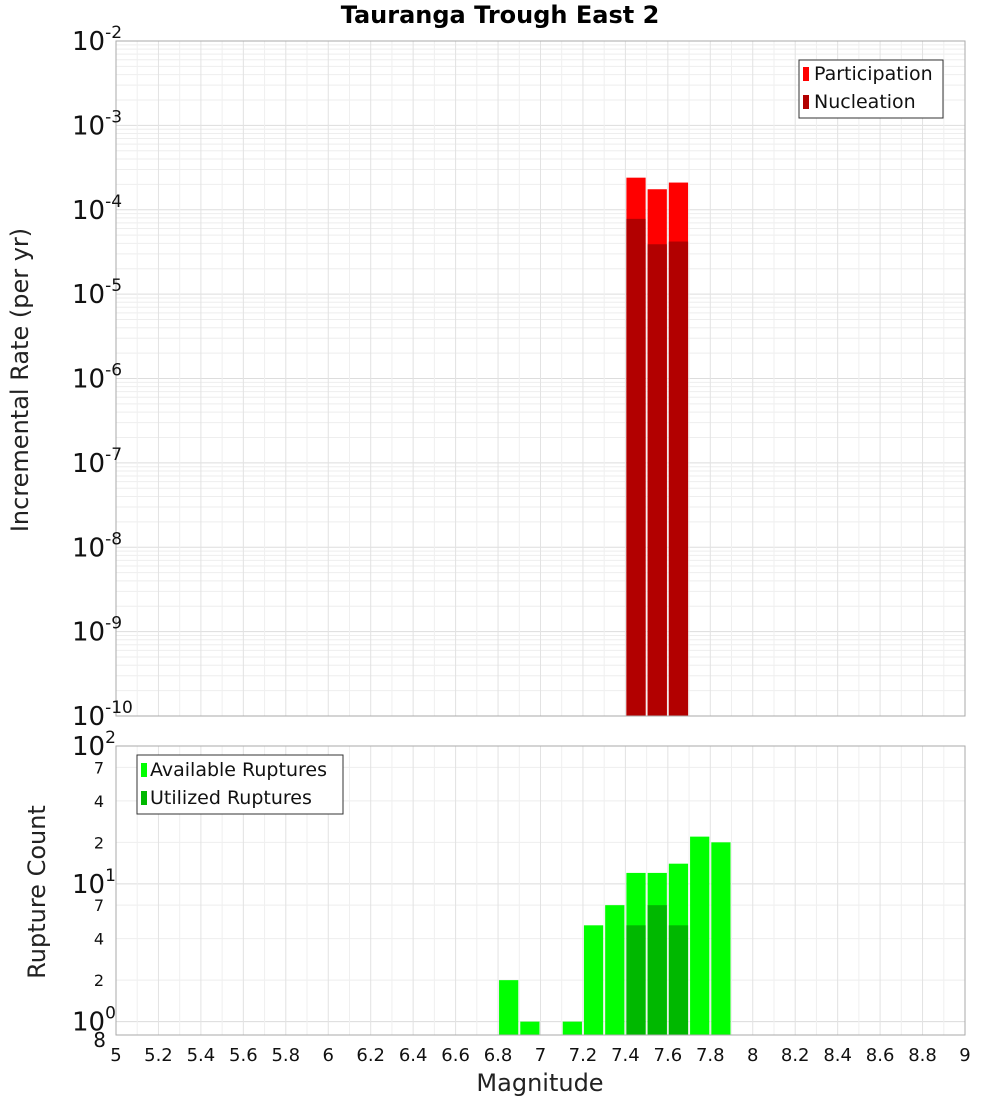 This screenshot has height=1100, width=1000. I want to click on x-tick-label: 5.6, so click(243, 1055).